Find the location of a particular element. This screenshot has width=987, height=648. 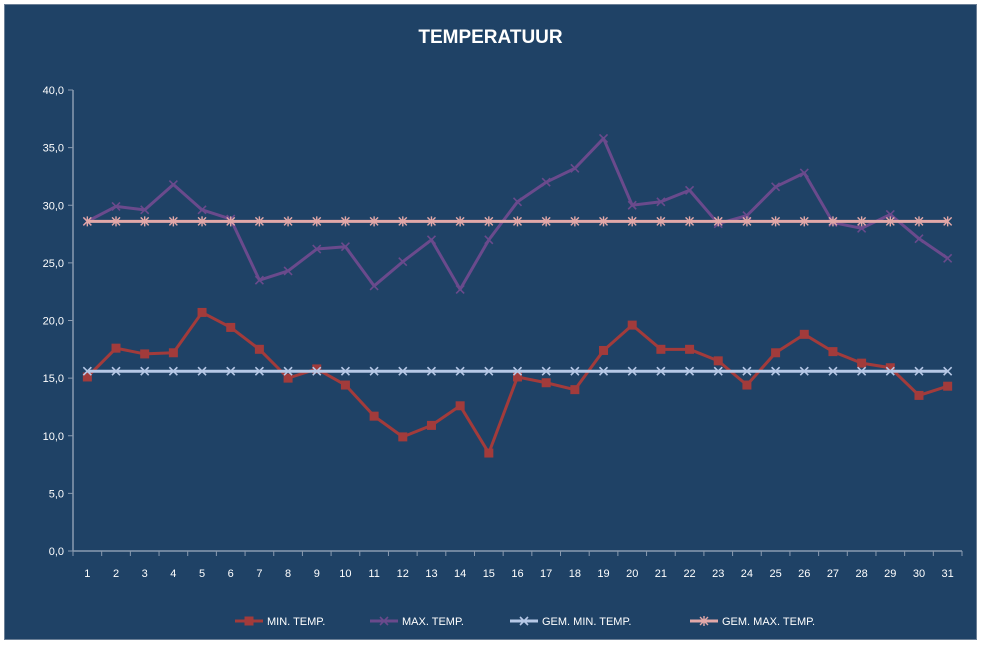

x-tick-label: 23 is located at coordinates (718, 574).